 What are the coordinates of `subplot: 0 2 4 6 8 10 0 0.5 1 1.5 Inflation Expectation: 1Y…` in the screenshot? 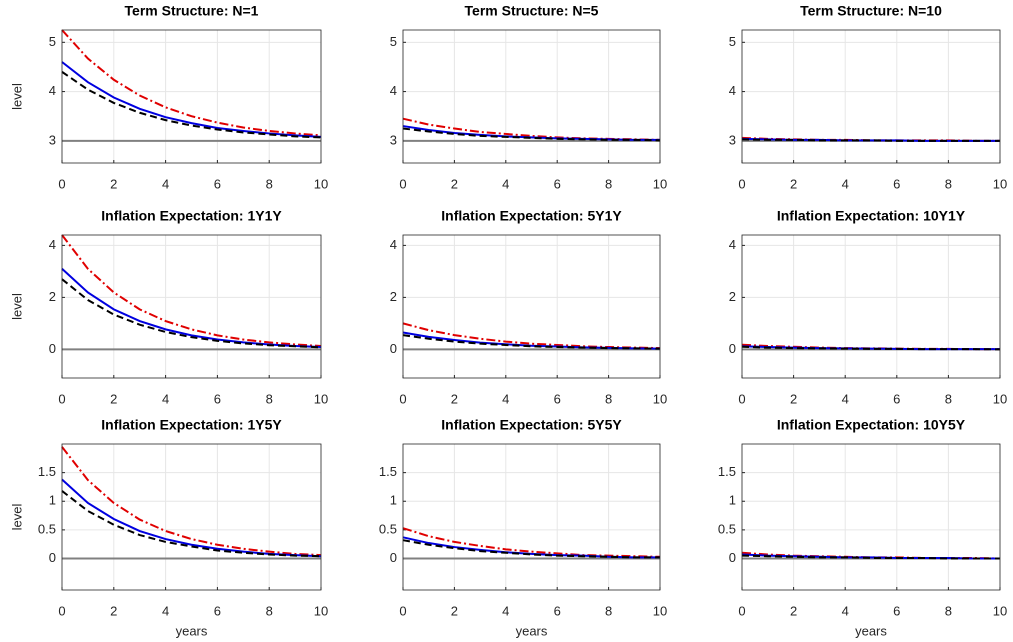 It's located at (168, 528).